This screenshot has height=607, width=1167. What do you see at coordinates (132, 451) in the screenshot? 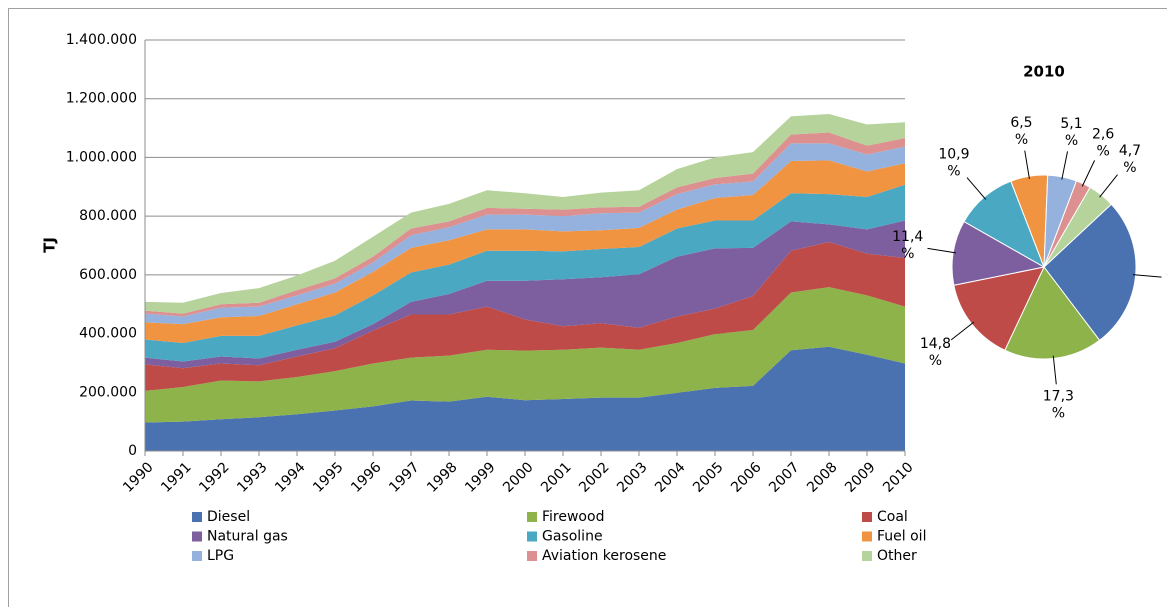
I see `y-tick-label: 0` at bounding box center [132, 451].